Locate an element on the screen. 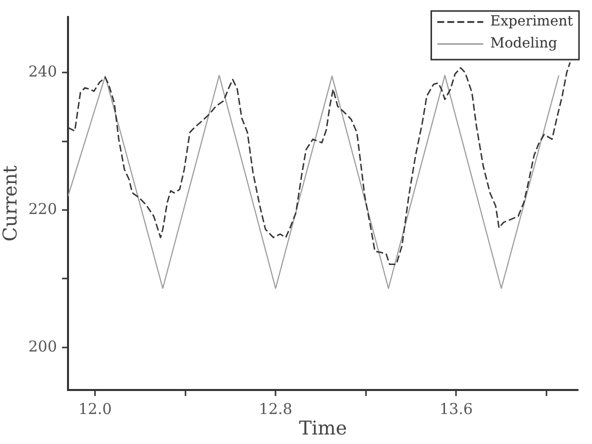  x-tick-label: 13.6 is located at coordinates (456, 409).